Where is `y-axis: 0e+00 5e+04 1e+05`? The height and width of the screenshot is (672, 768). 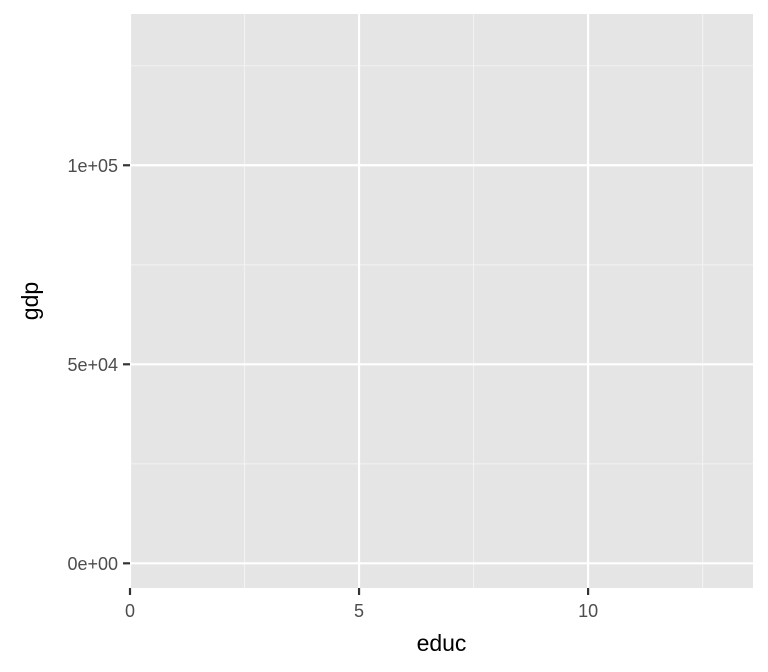
y-axis: 0e+00 5e+04 1e+05 is located at coordinates (98, 365).